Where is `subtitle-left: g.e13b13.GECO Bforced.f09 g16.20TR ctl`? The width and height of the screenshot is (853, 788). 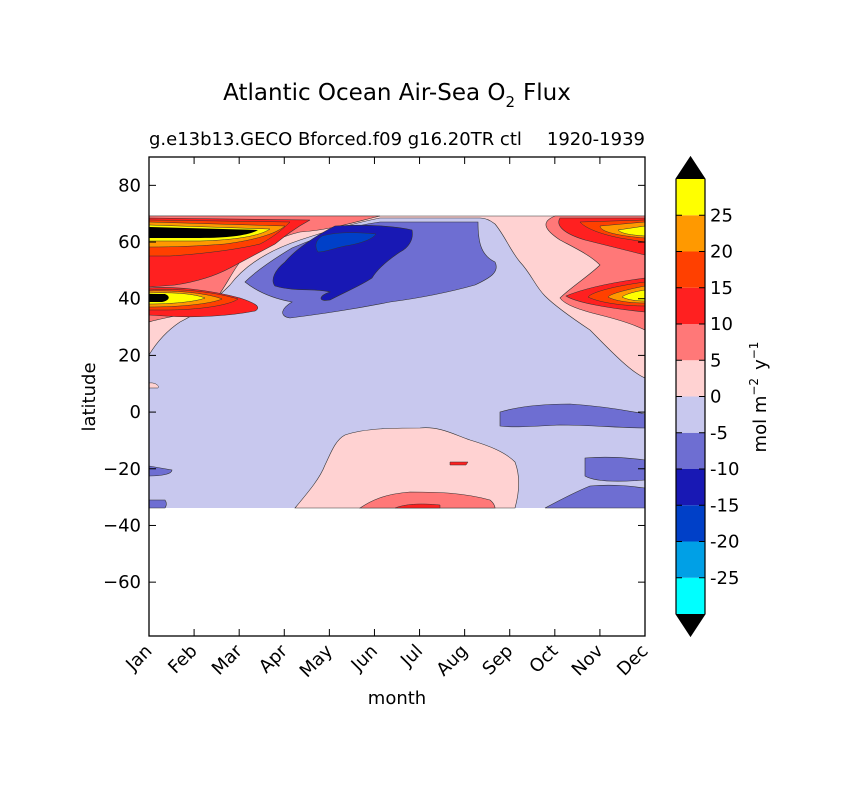 subtitle-left: g.e13b13.GECO Bforced.f09 g16.20TR ctl is located at coordinates (335, 139).